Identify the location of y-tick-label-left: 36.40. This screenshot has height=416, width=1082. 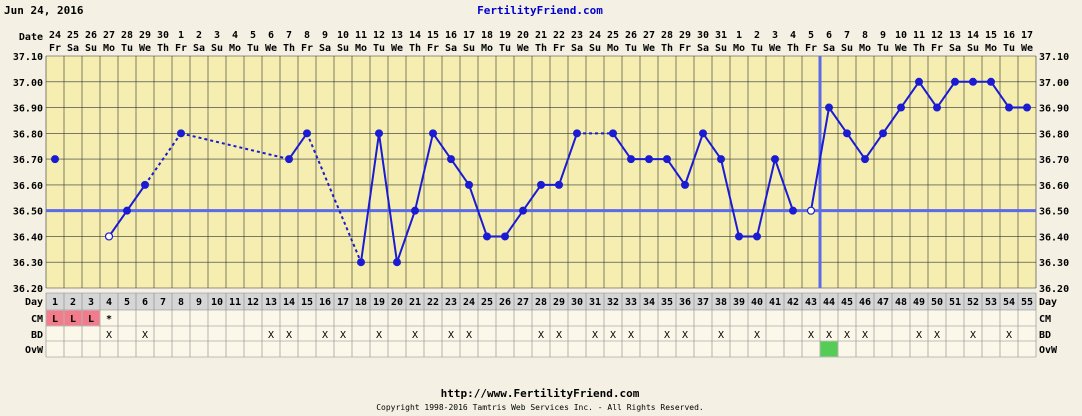
(28, 237).